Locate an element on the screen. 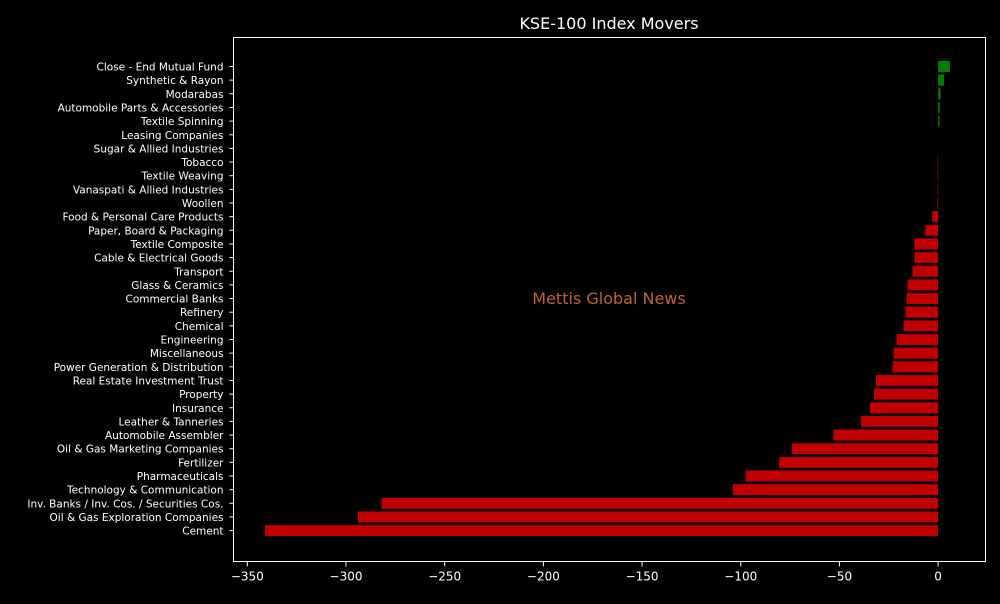  x-axis-ticks-group: −350 −300 −250 −200 −150 −100 −50 0 is located at coordinates (586, 572).